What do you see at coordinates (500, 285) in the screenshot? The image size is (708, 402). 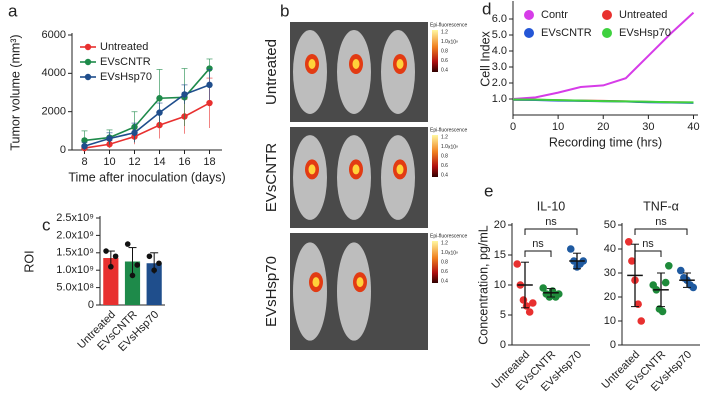 I see `y-tick-label: 10` at bounding box center [500, 285].